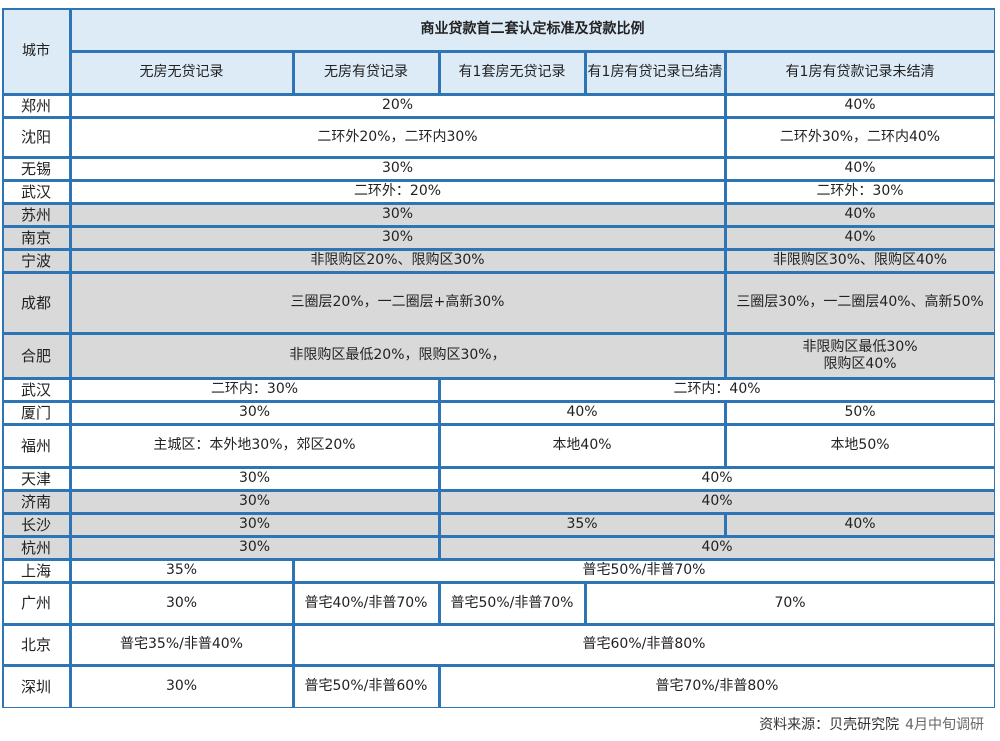 The height and width of the screenshot is (741, 1000). What do you see at coordinates (582, 445) in the screenshot?
I see `ratio-cell: 本地40%` at bounding box center [582, 445].